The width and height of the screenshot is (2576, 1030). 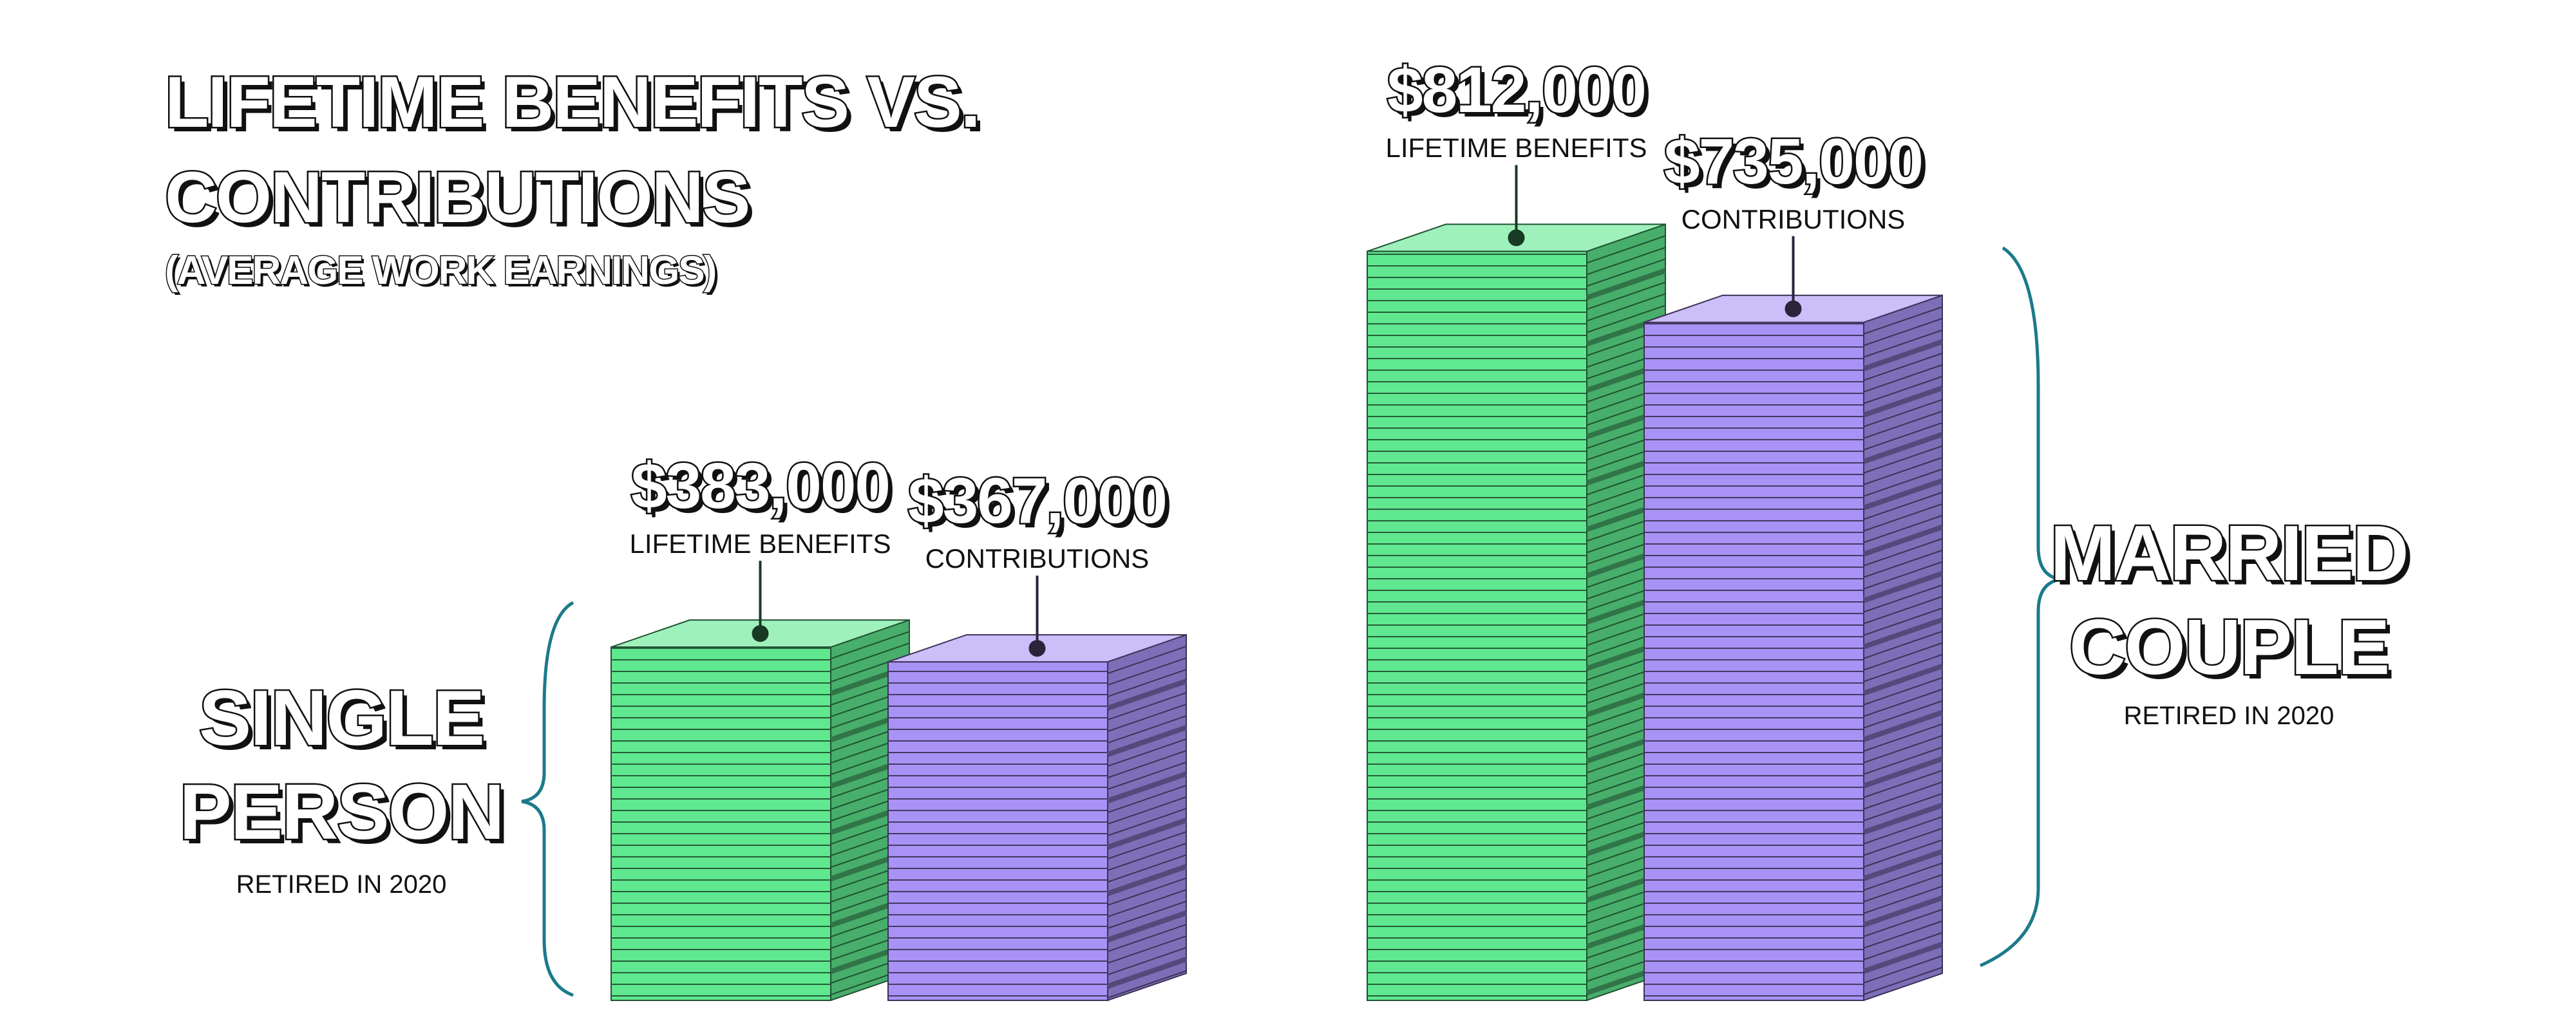 What do you see at coordinates (1037, 501) in the screenshot?
I see `value-label: $367,000` at bounding box center [1037, 501].